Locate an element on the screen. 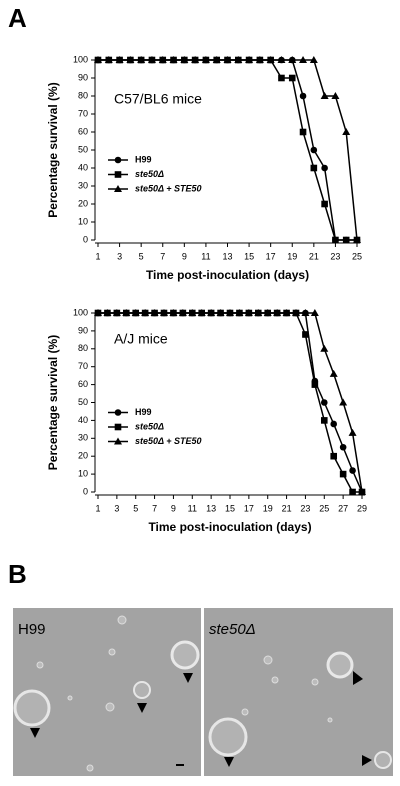  y-tick-label: 0 is located at coordinates (85, 491).